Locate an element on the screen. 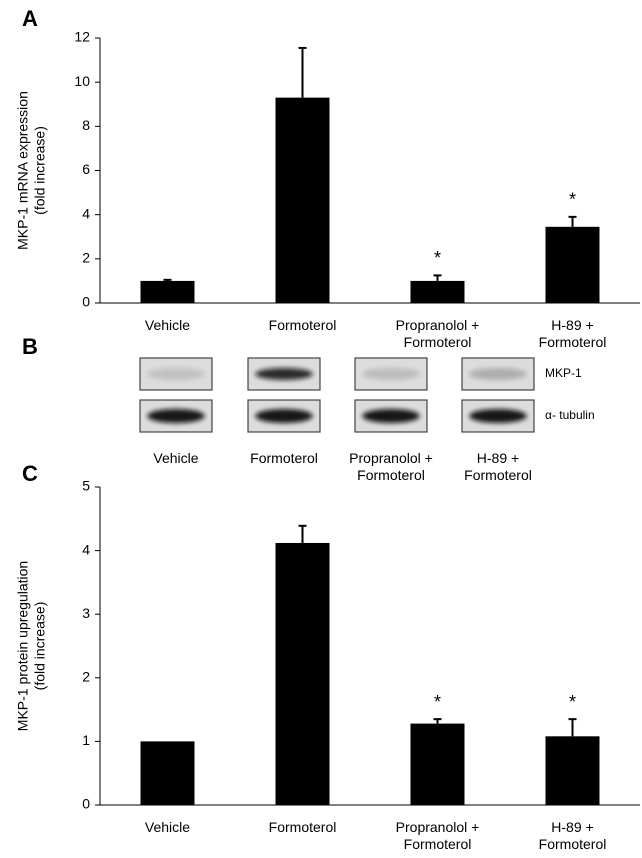  blot-lane-label: Vehicle is located at coordinates (176, 458).